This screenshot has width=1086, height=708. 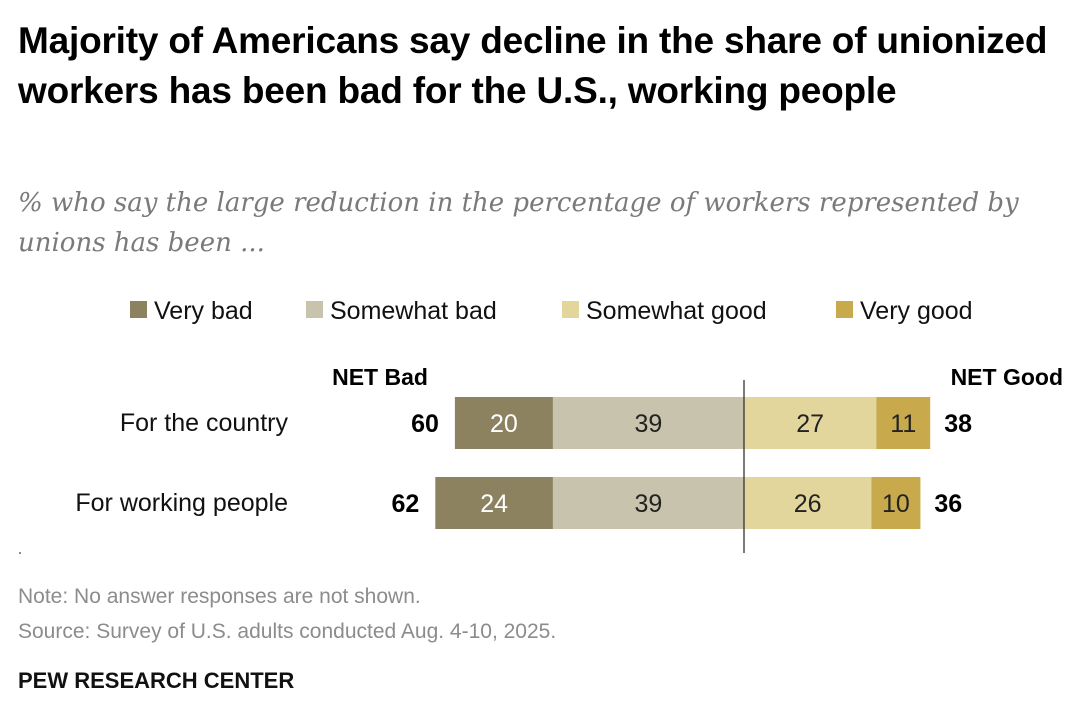 I want to click on data-label-very-bad-for-the-country: 20, so click(x=504, y=424).